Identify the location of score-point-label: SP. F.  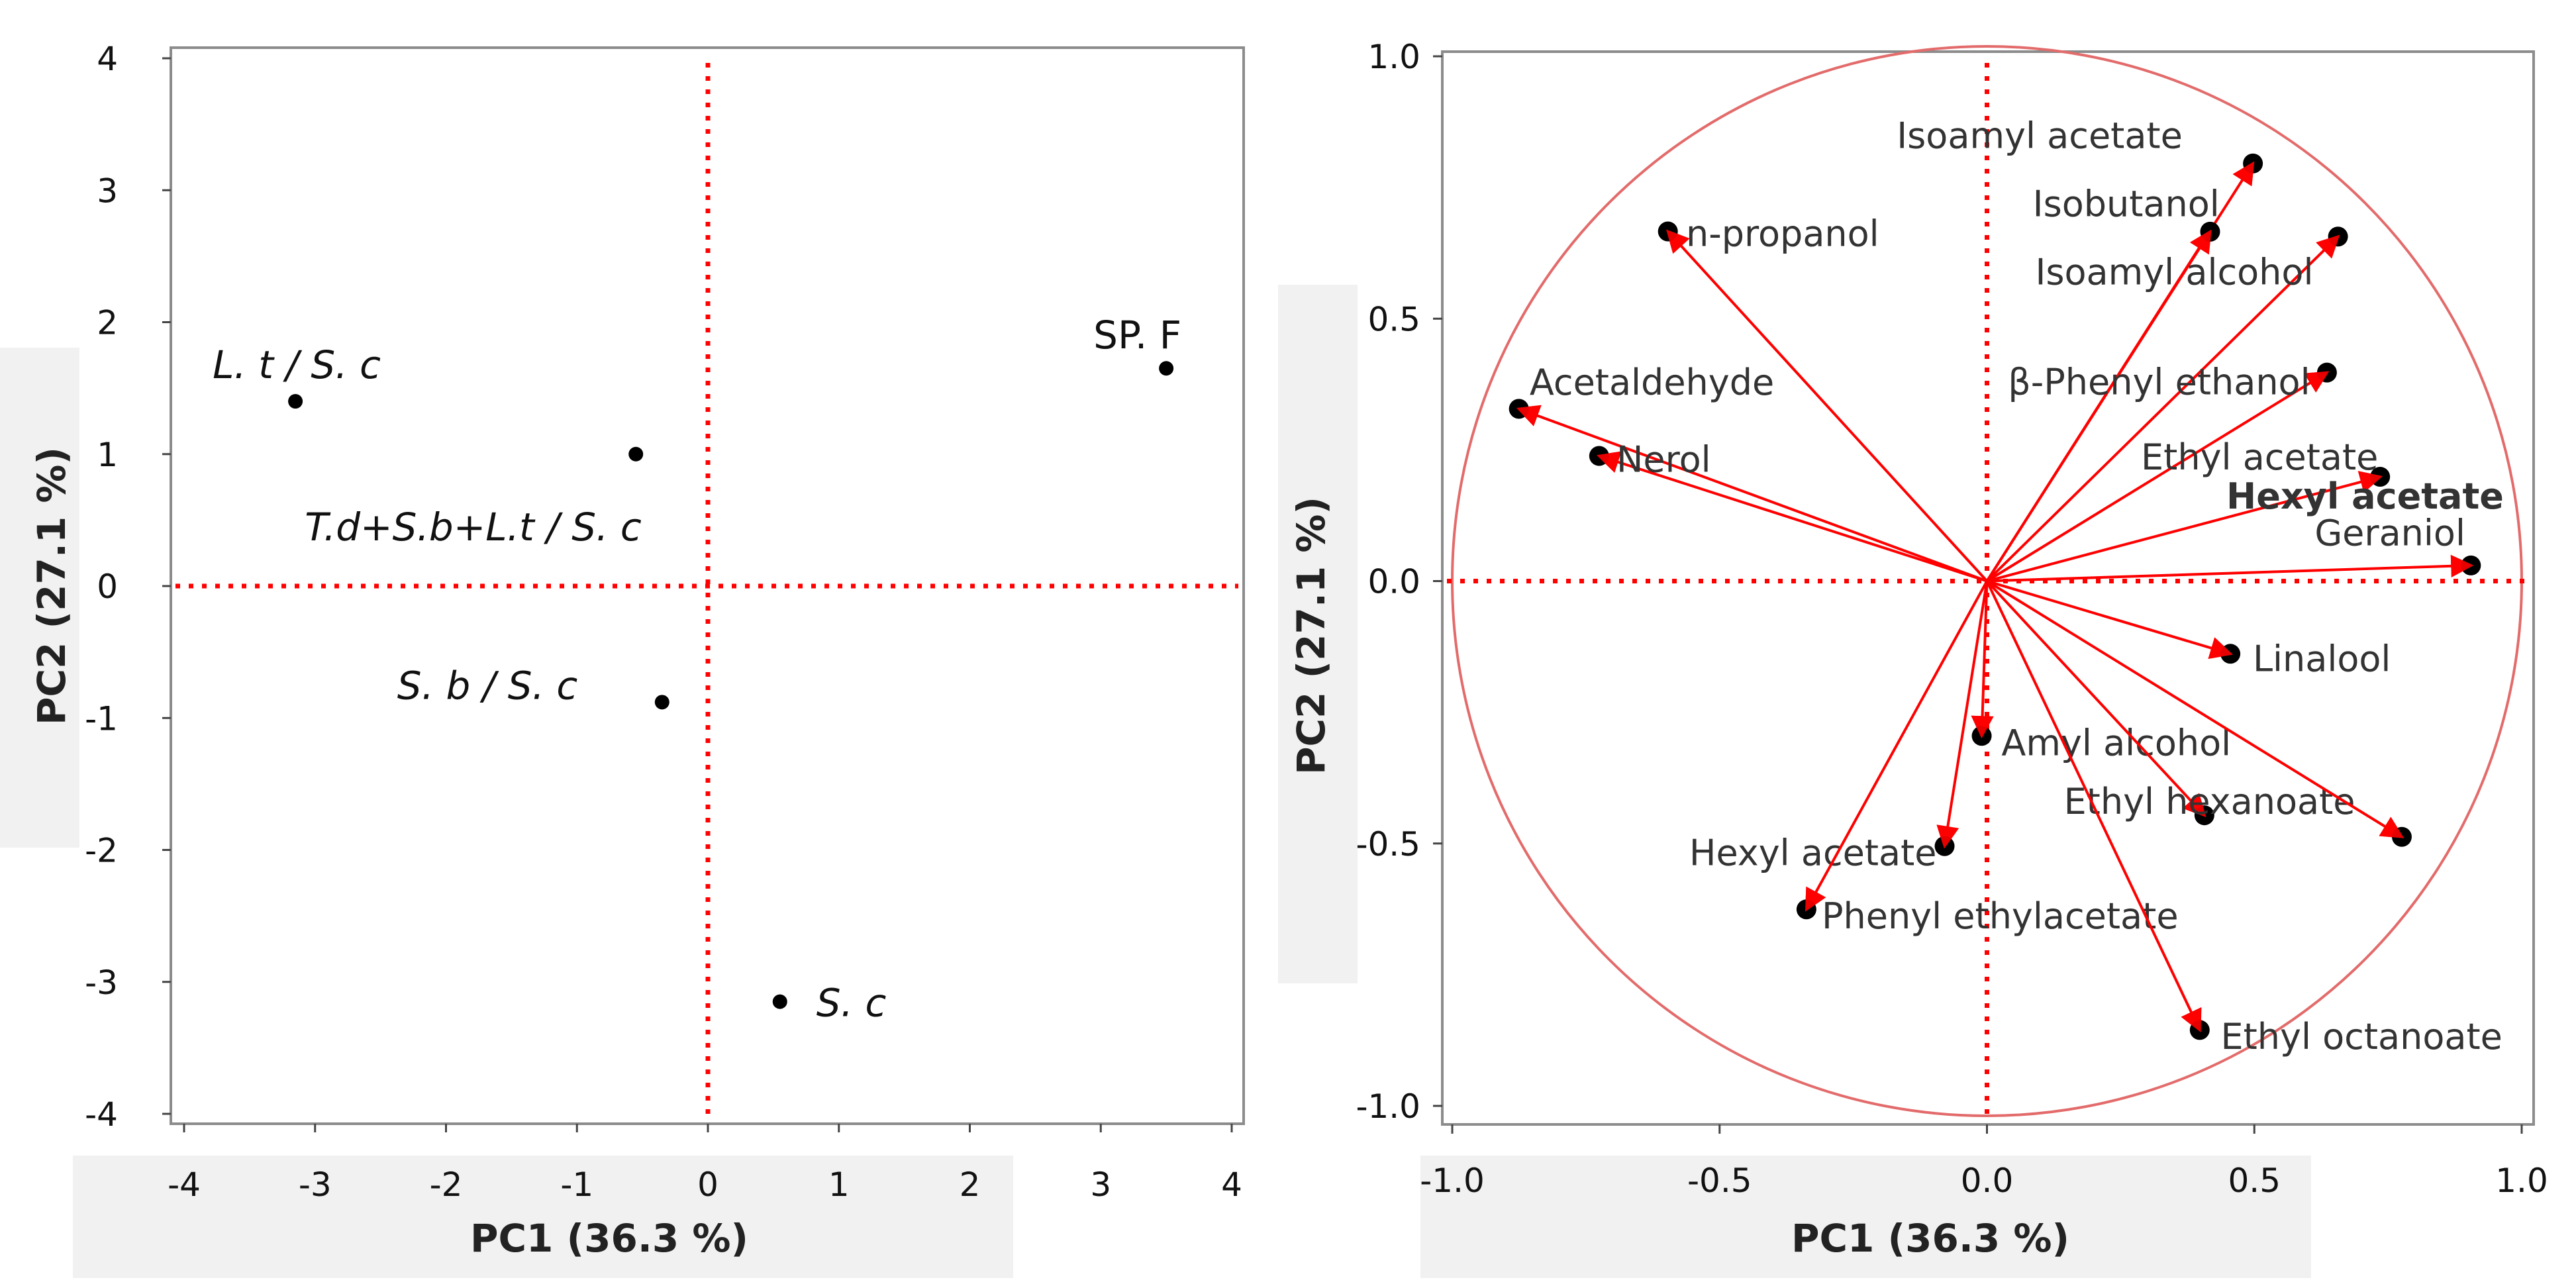
(1137, 335).